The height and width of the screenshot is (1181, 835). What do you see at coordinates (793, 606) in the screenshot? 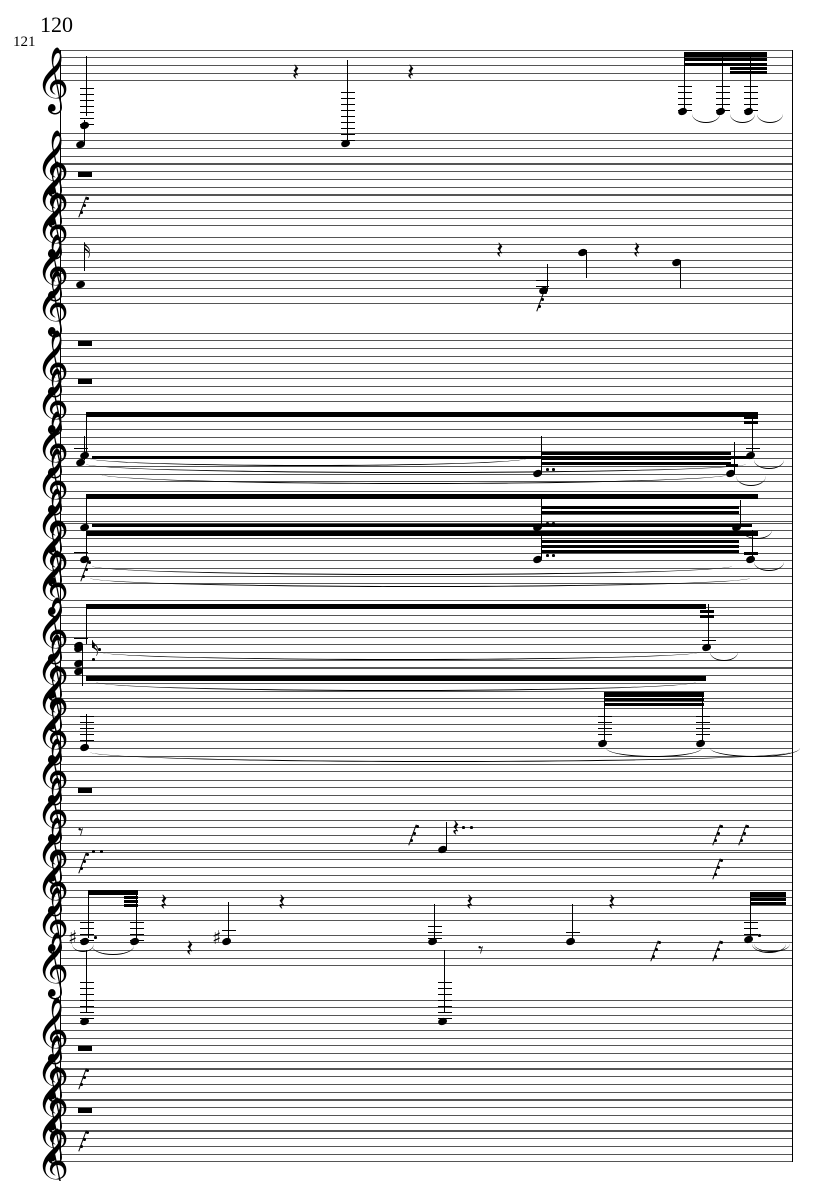
I see `system-right-barline` at bounding box center [793, 606].